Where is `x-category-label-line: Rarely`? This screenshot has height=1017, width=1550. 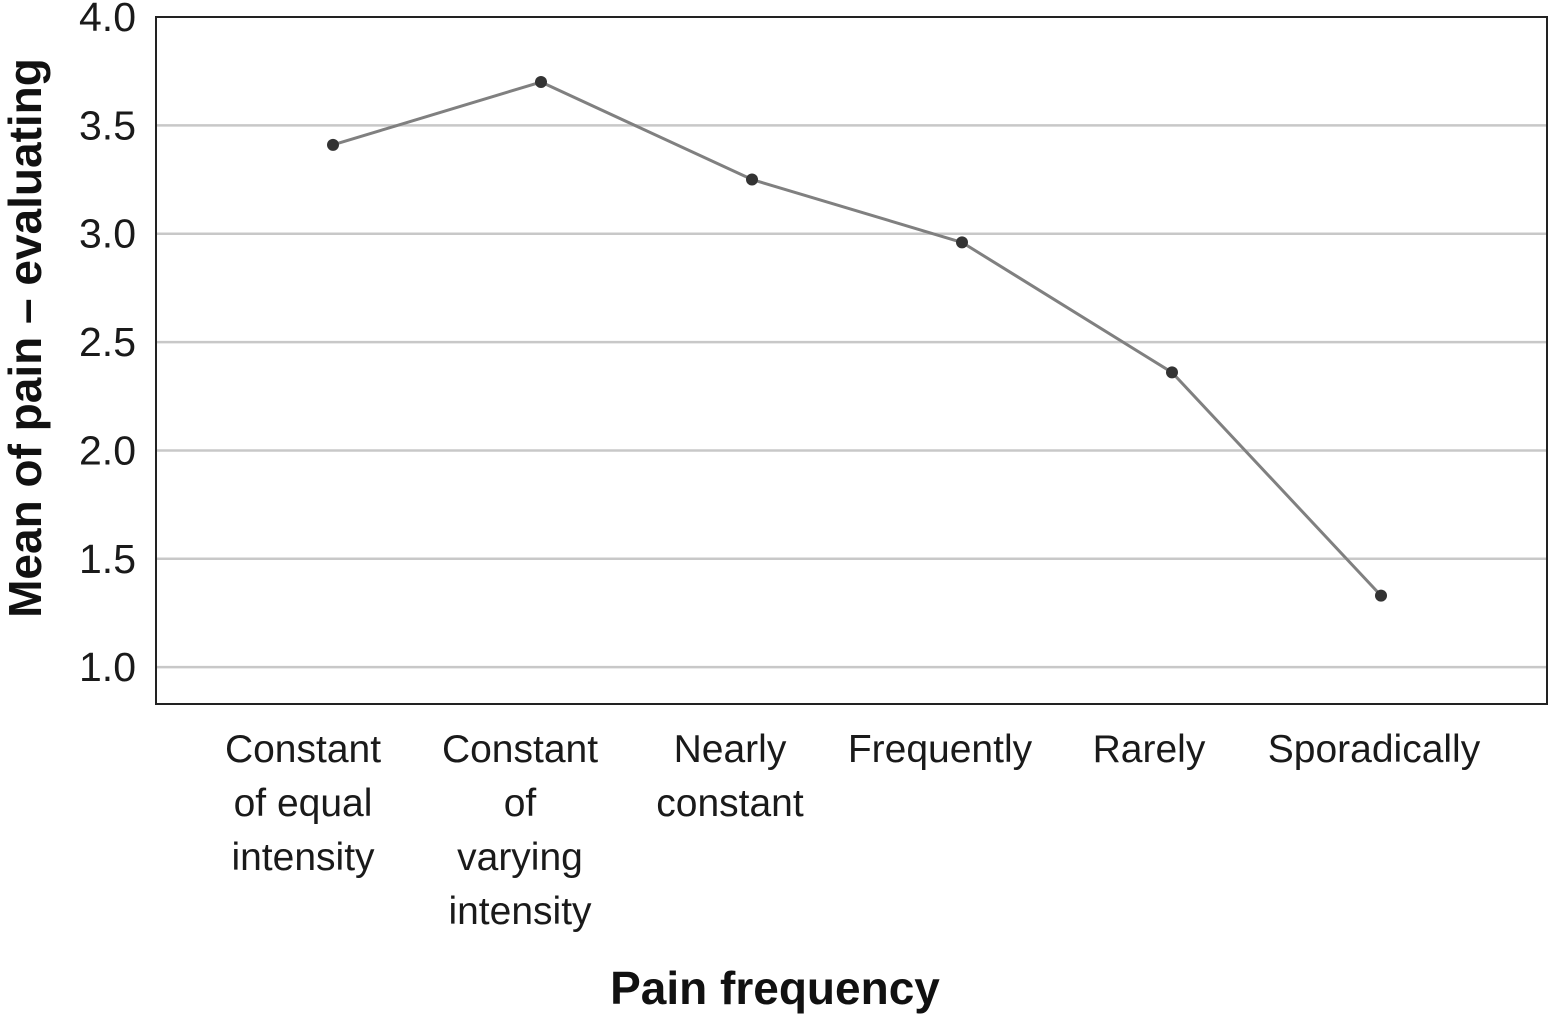
x-category-label-line: Rarely is located at coordinates (1149, 749).